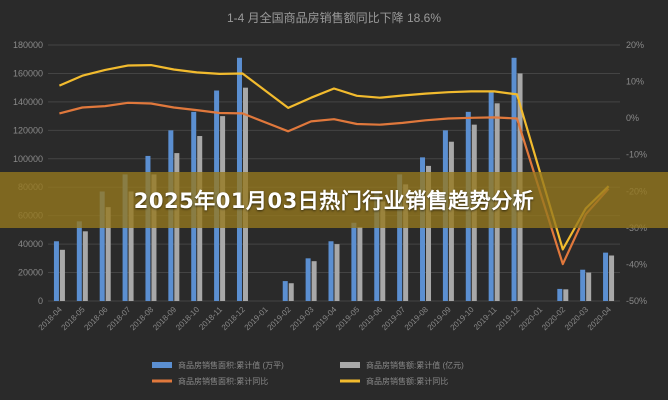 This screenshot has width=668, height=400. Describe the element at coordinates (394, 319) in the screenshot. I see `x-tick-label: 2019-07` at that location.